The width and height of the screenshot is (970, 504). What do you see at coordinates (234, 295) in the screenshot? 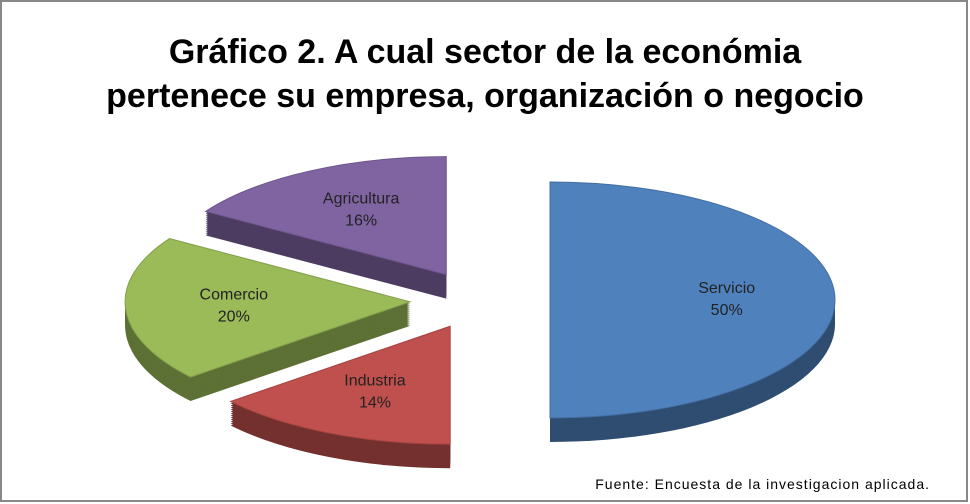
I see `slice-label: Comercio` at bounding box center [234, 295].